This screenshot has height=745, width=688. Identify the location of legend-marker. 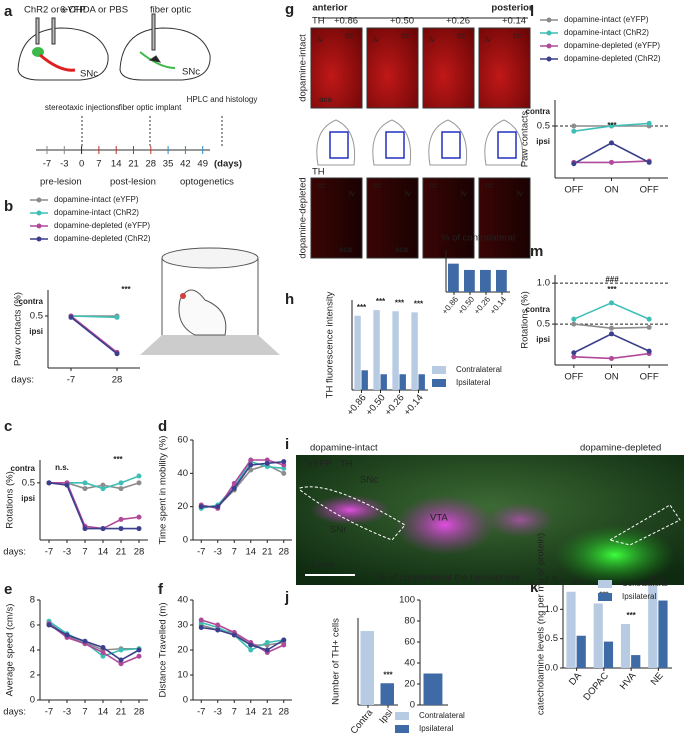
(549, 46).